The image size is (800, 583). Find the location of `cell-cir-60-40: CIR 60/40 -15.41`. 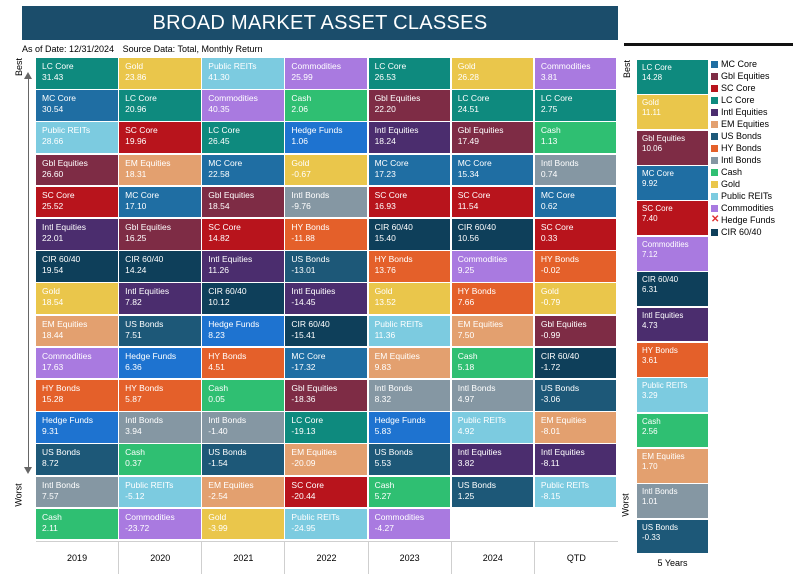

cell-cir-60-40: CIR 60/40 -15.41 is located at coordinates (326, 331).